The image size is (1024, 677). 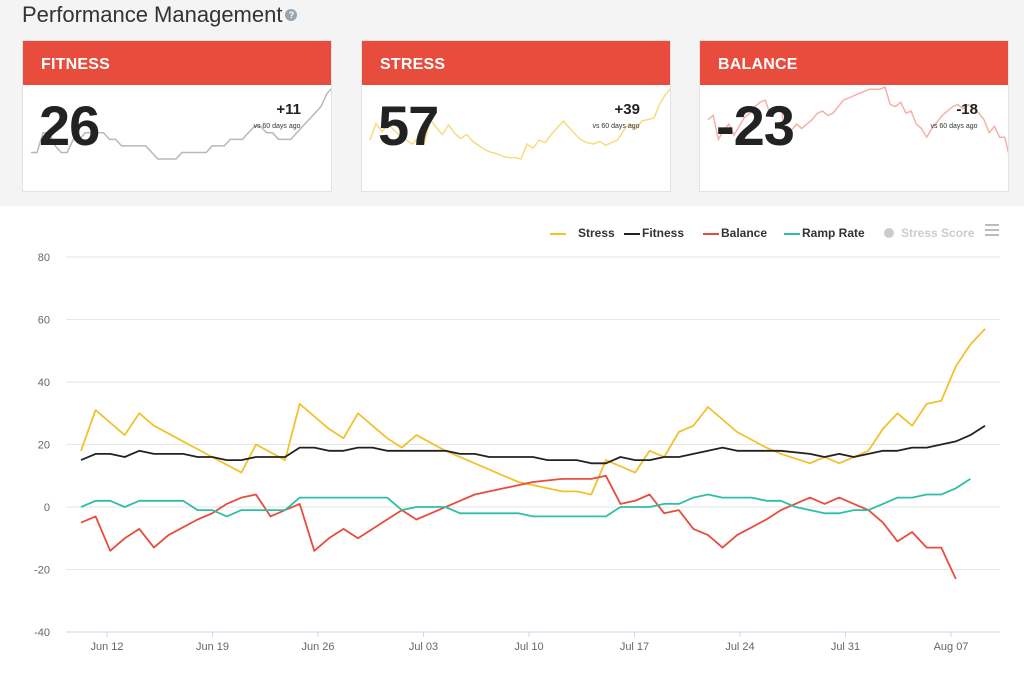 What do you see at coordinates (845, 647) in the screenshot?
I see `x-tick-label: Jul 31` at bounding box center [845, 647].